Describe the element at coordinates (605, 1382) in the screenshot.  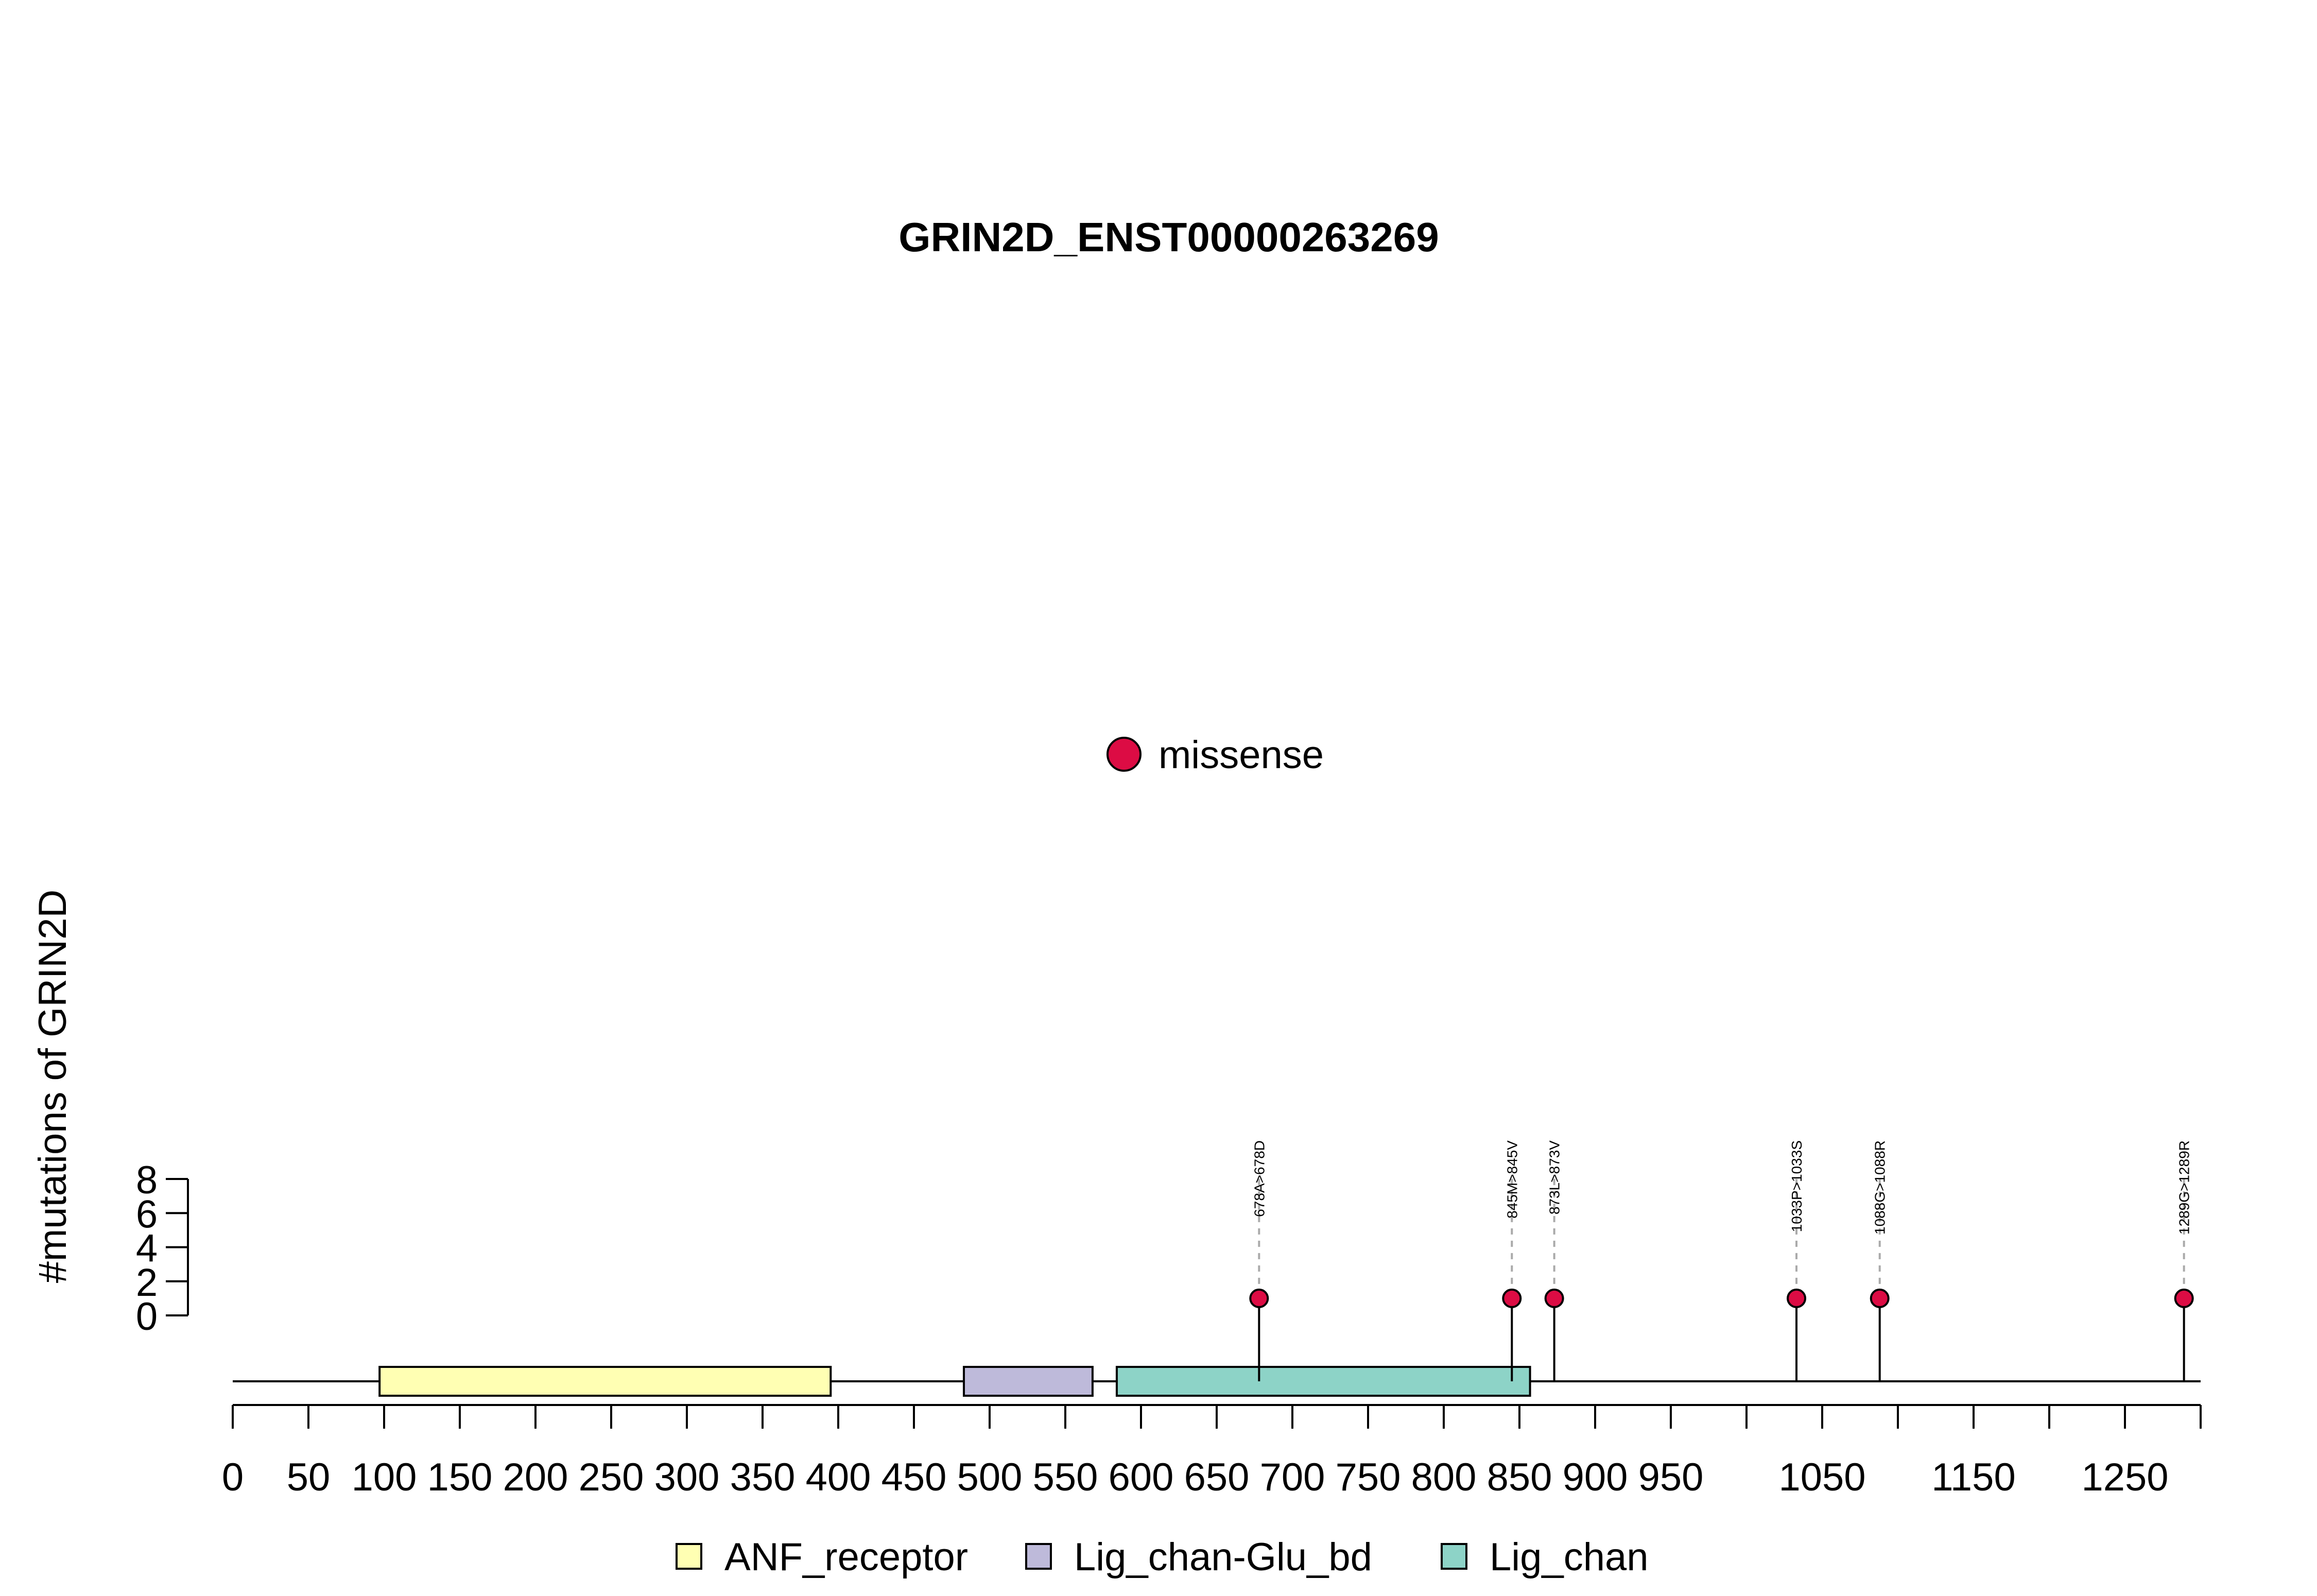
I see `domain-anf-receptor` at that location.